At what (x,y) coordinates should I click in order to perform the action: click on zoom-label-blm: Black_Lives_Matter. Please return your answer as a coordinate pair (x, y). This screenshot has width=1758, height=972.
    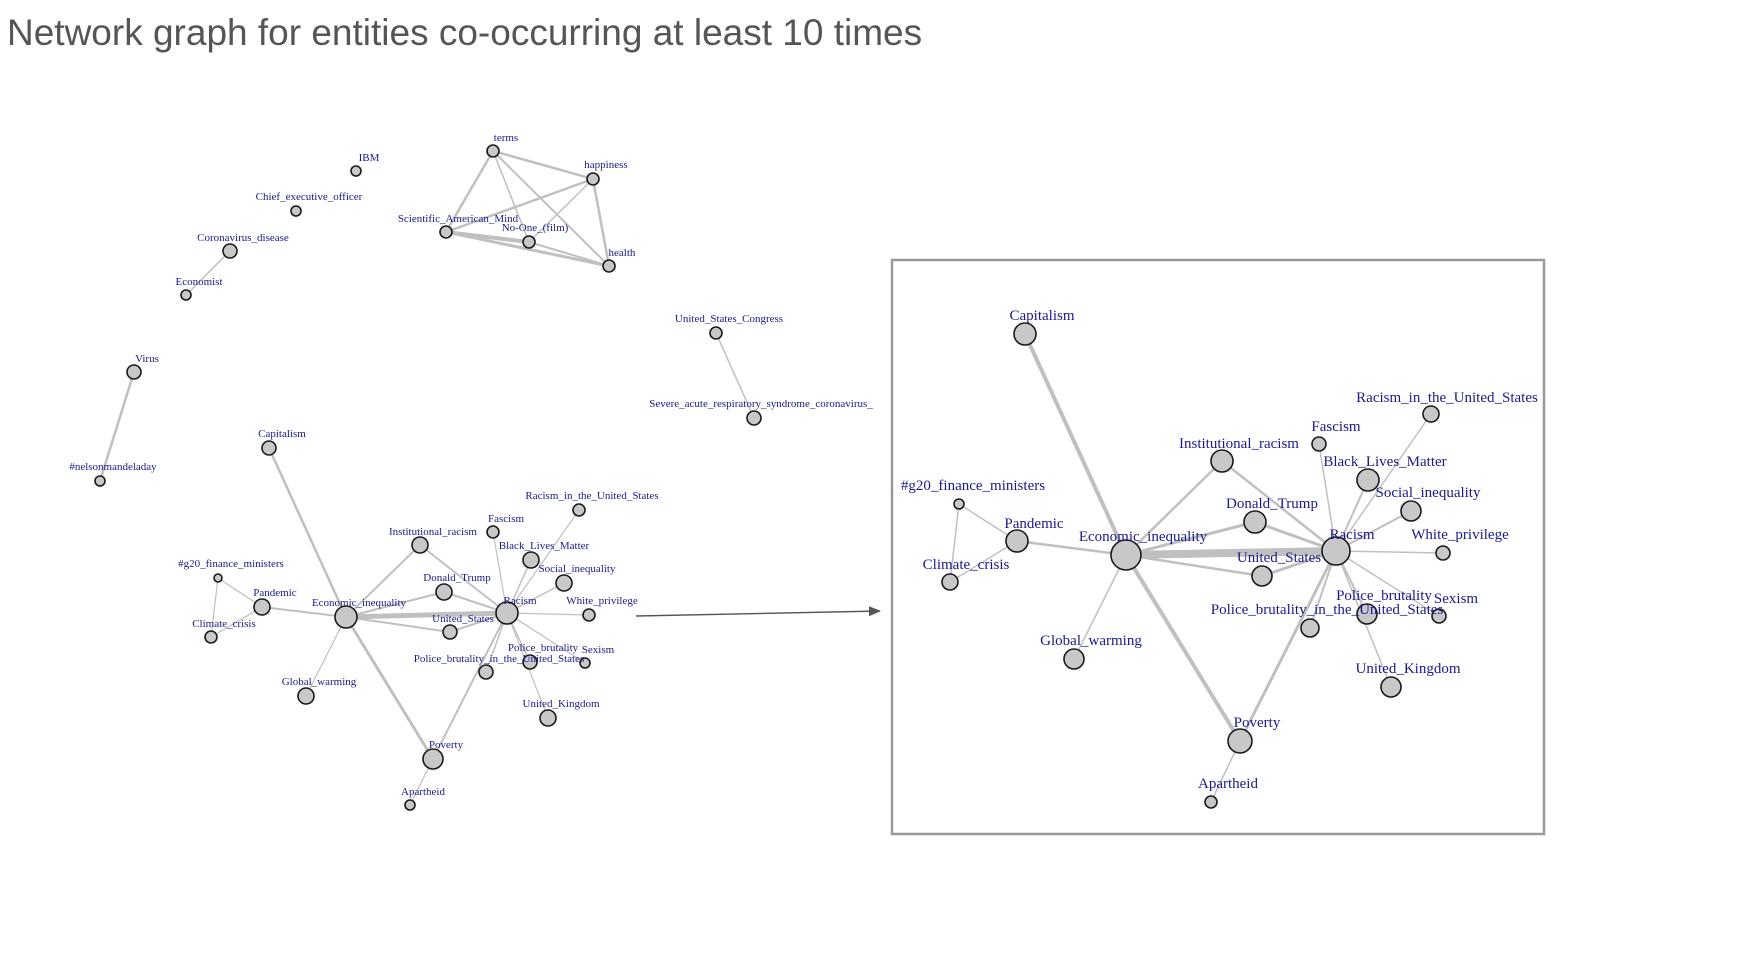
    Looking at the image, I should click on (1384, 462).